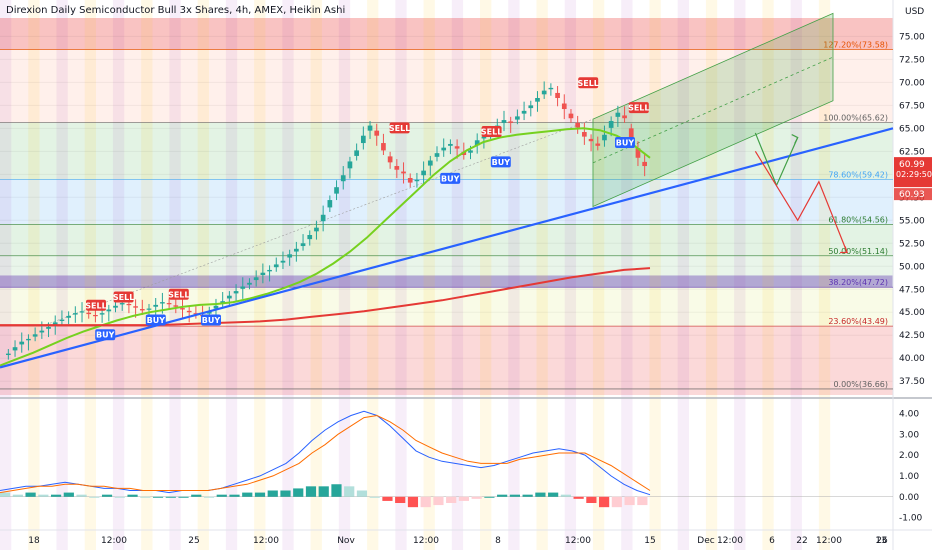 This screenshot has width=932, height=554. I want to click on time-tick: Dec, so click(705, 541).